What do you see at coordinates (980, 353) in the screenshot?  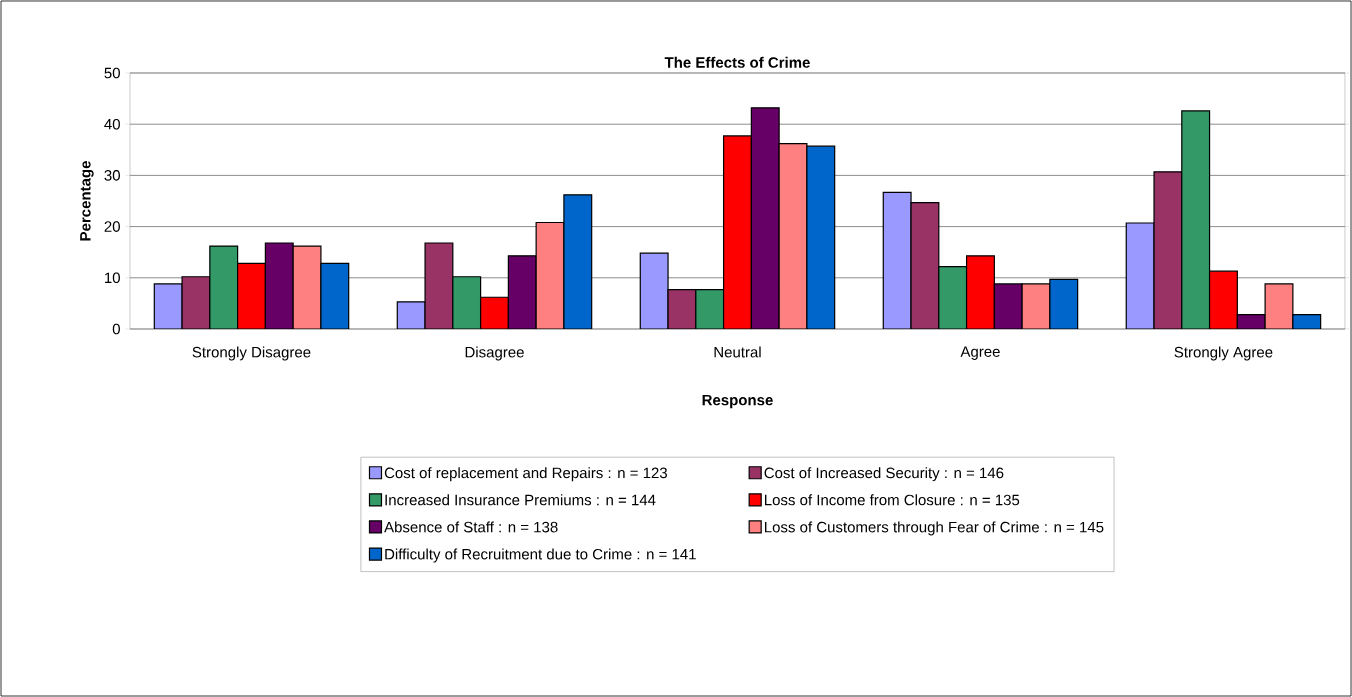 I see `x-tick-label: Agree` at bounding box center [980, 353].